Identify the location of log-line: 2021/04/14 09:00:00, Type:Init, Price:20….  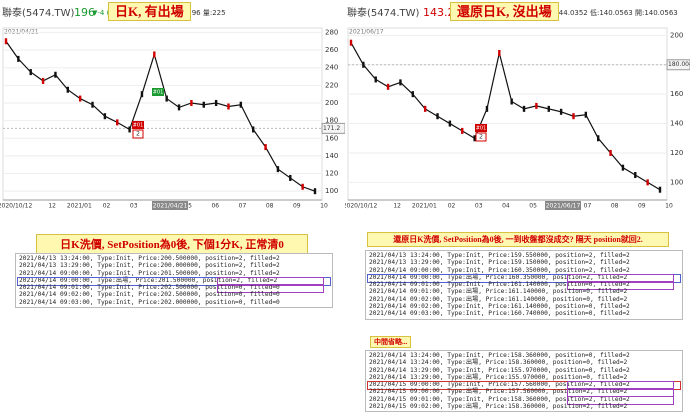
(149, 273).